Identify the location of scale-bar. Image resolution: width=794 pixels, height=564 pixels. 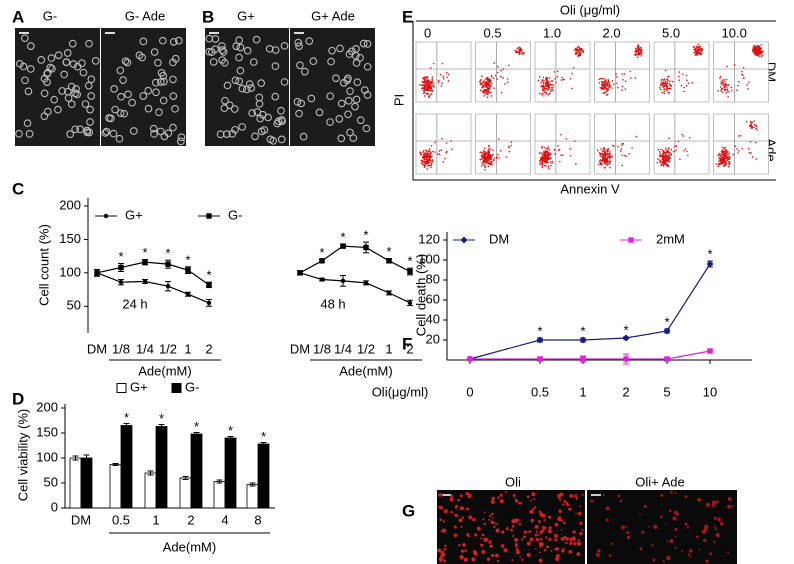
(446, 495).